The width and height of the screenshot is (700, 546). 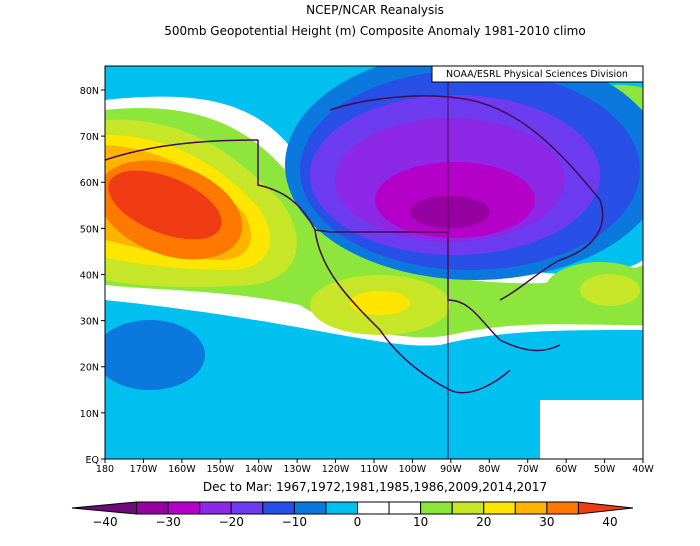 I want to click on lon-label: 40W, so click(x=643, y=469).